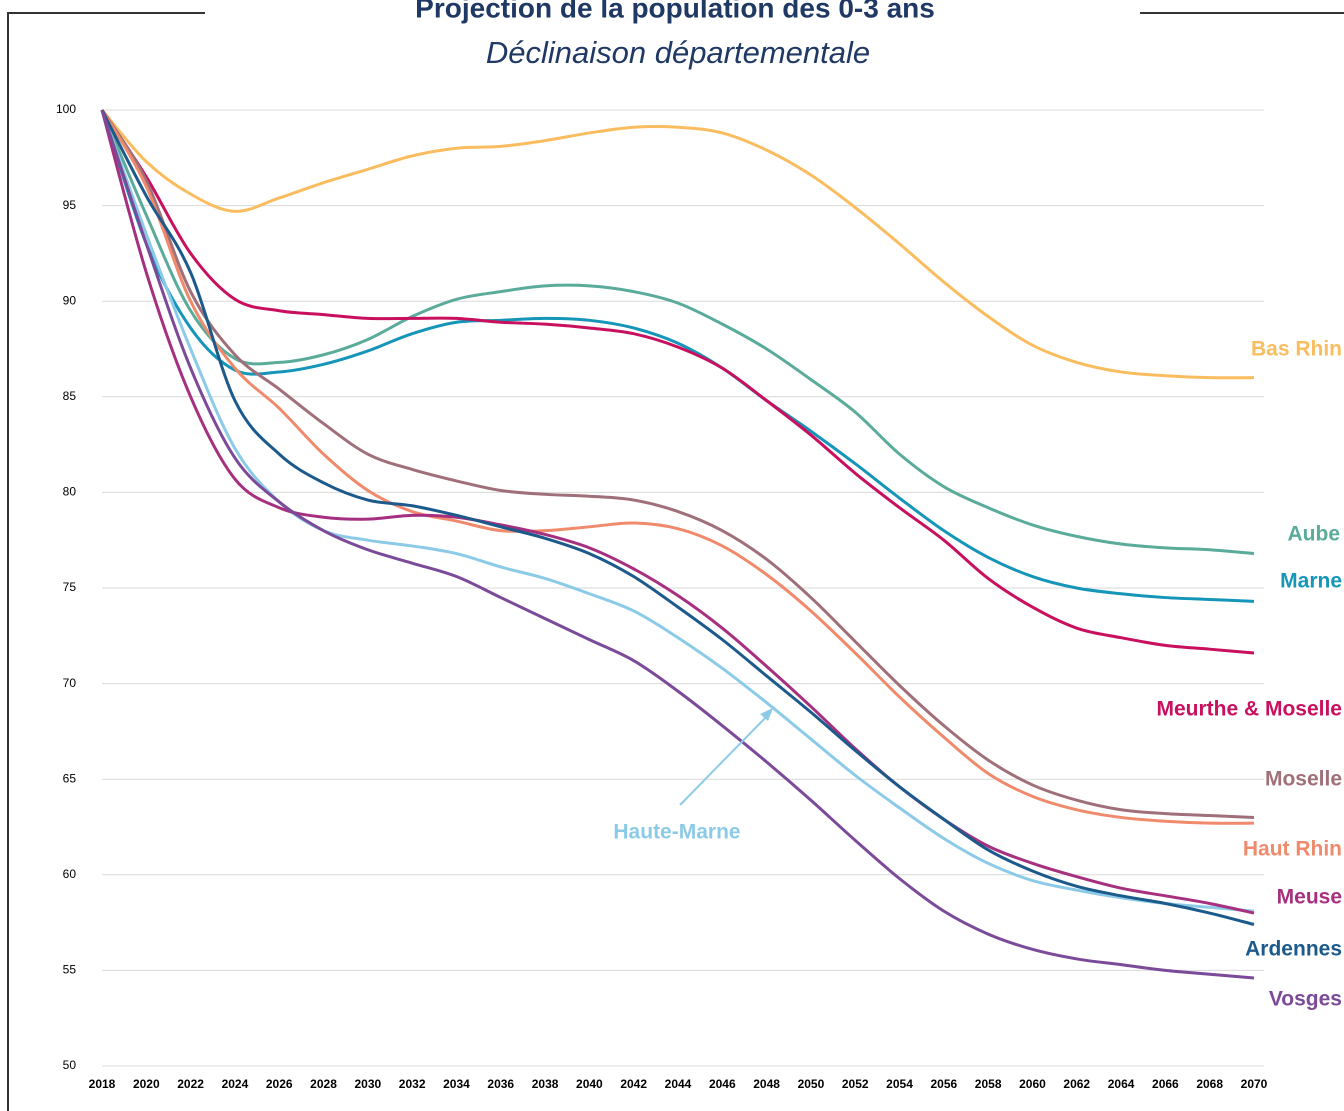  What do you see at coordinates (899, 1084) in the screenshot?
I see `x-tick-label: 2054` at bounding box center [899, 1084].